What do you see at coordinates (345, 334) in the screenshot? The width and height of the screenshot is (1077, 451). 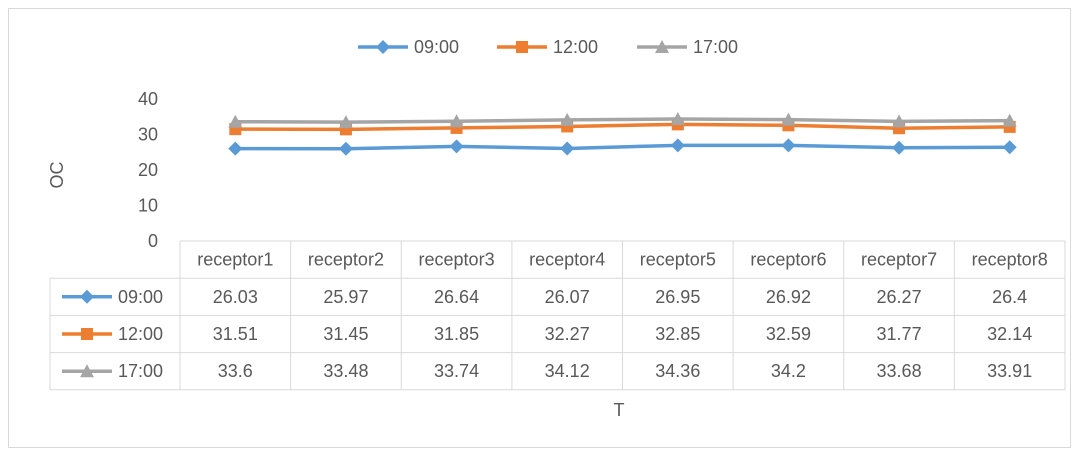 I see `table-cell: 31.45` at bounding box center [345, 334].